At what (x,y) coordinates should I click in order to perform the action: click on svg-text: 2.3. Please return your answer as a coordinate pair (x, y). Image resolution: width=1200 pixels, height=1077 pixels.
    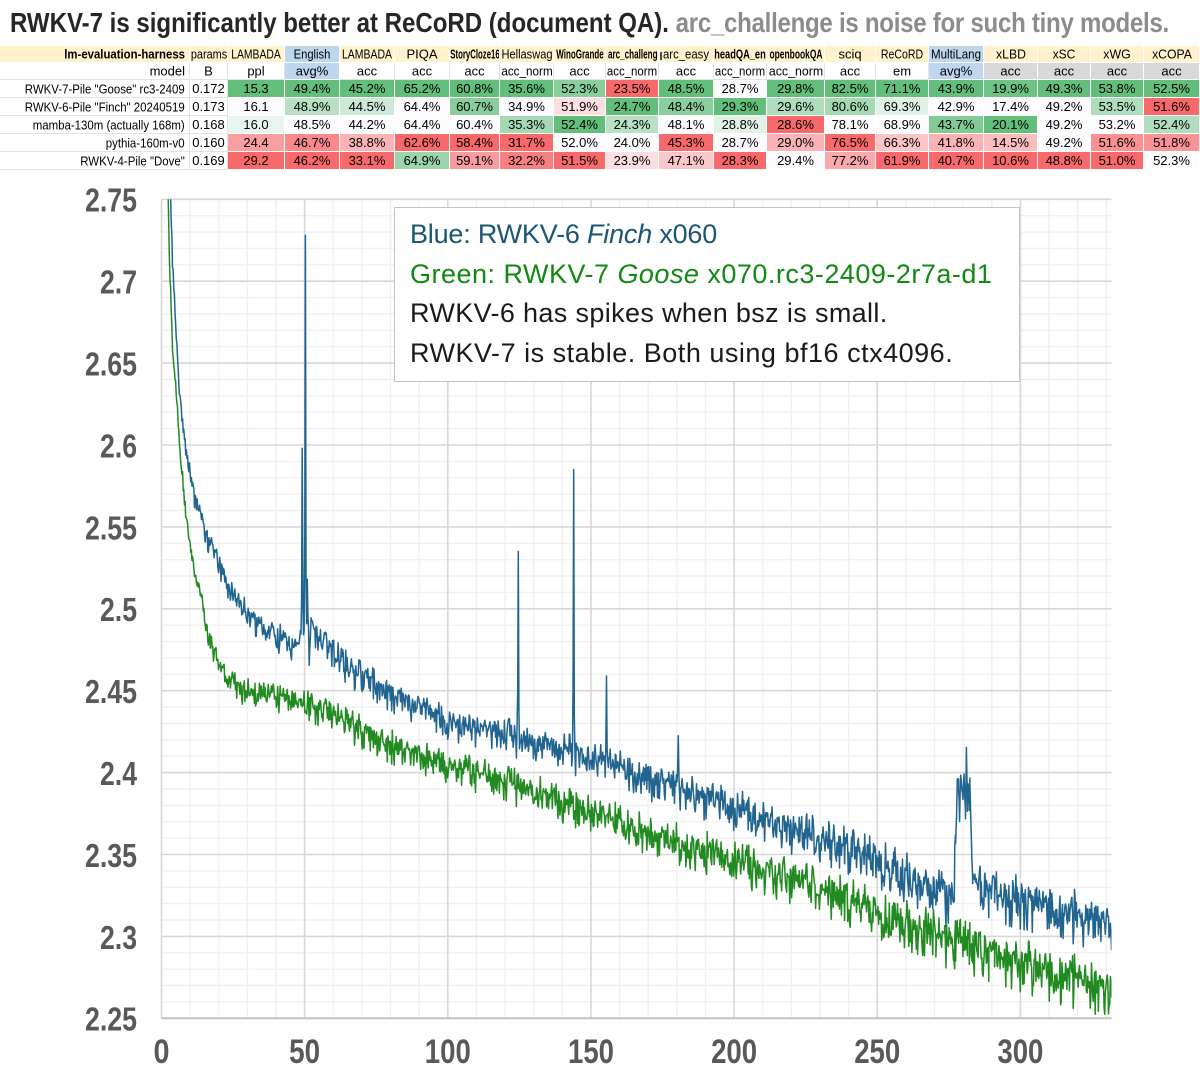
    Looking at the image, I should click on (118, 938).